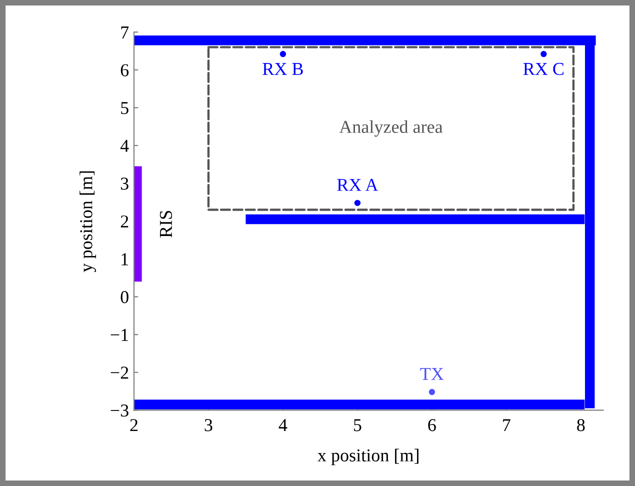 The height and width of the screenshot is (486, 635). I want to click on text: Analyzed area, so click(391, 128).